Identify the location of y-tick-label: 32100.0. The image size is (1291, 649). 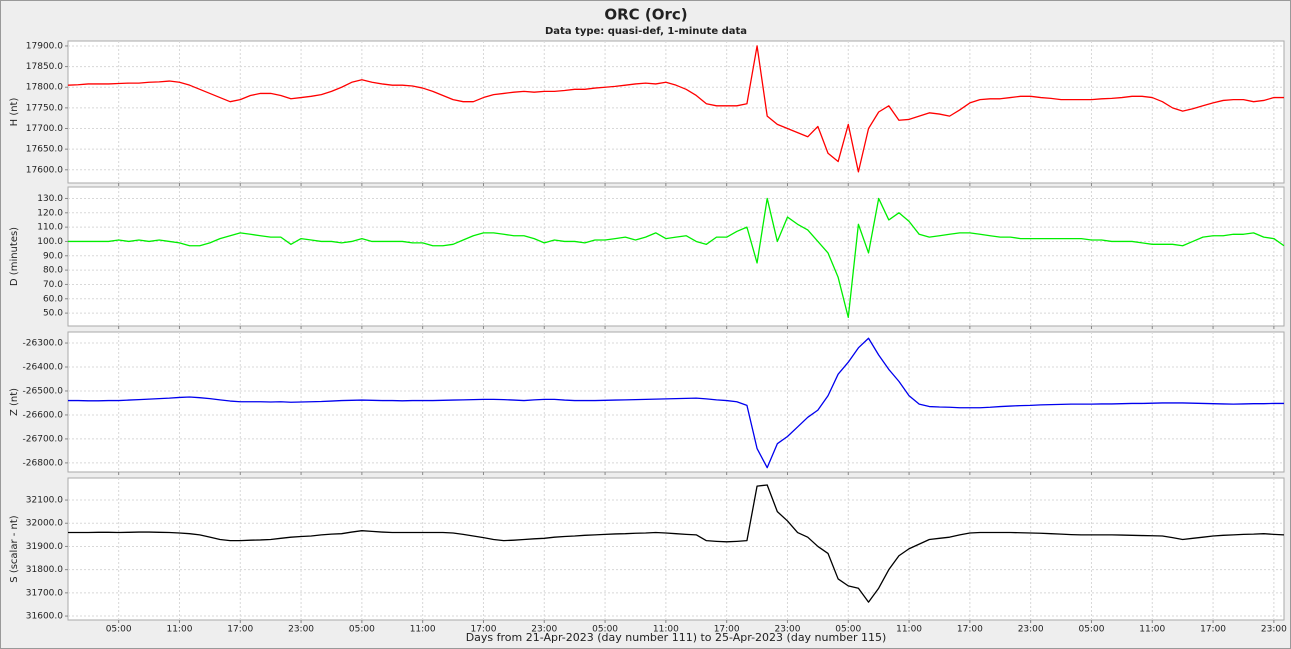
(44, 501).